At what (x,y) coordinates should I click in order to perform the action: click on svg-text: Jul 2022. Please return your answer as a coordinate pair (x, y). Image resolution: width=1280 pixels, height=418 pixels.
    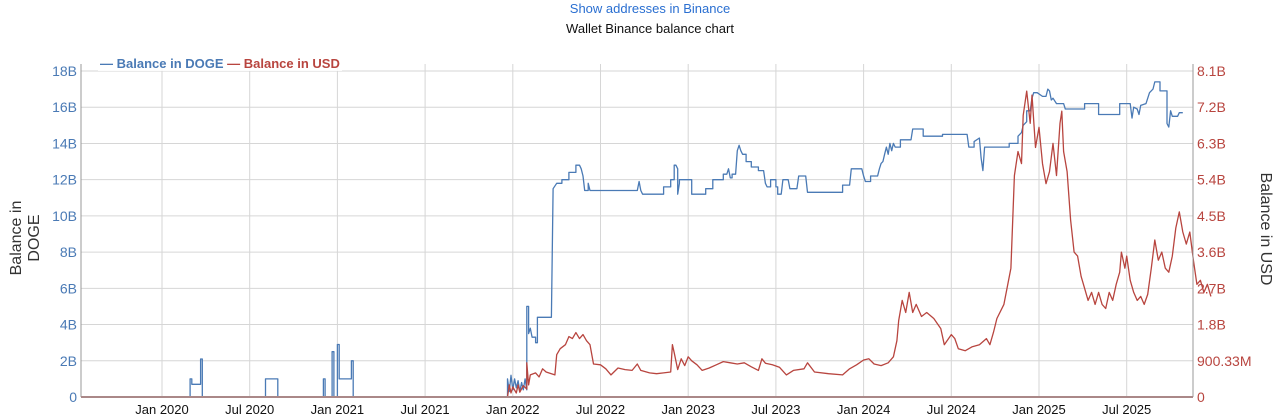
    Looking at the image, I should click on (600, 409).